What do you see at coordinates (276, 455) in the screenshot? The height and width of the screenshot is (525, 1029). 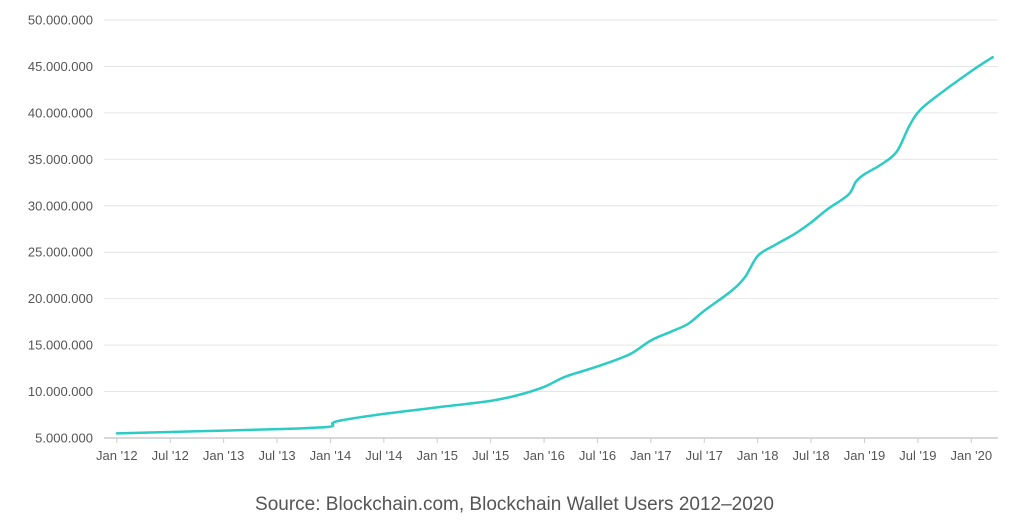 I see `x-tick-label: Jul '13` at bounding box center [276, 455].